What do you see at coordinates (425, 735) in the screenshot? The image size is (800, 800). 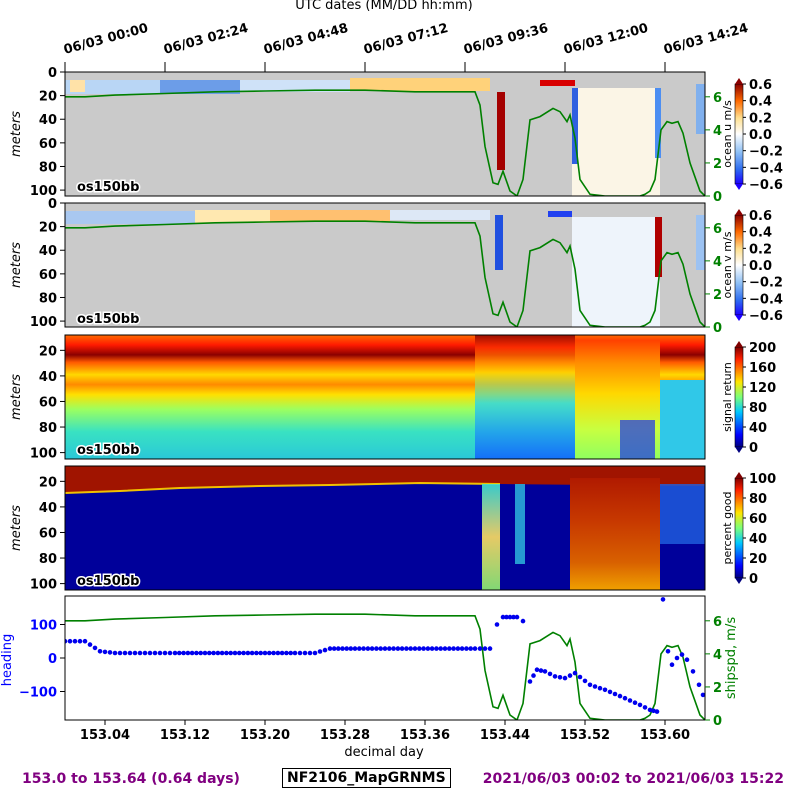 I see `x-tick-label: 153.36` at bounding box center [425, 735].